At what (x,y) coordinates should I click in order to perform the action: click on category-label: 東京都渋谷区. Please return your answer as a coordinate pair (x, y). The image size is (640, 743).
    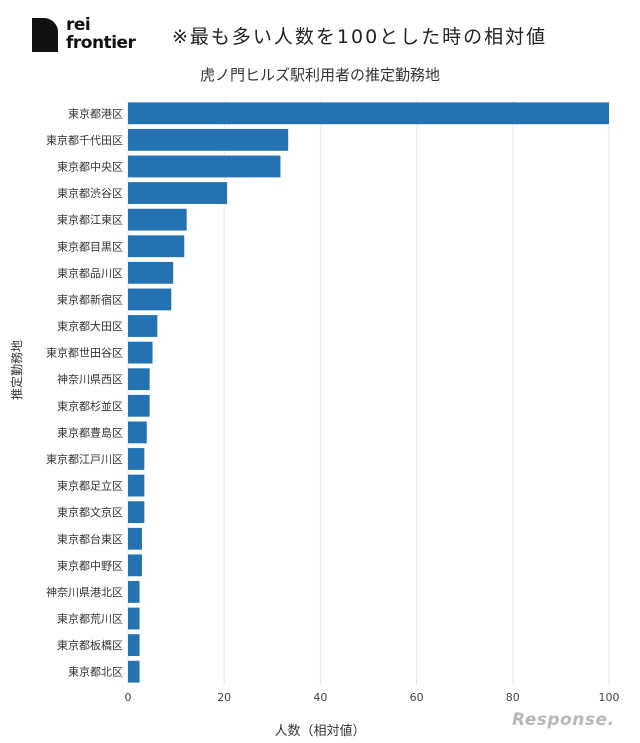
    Looking at the image, I should click on (90, 193).